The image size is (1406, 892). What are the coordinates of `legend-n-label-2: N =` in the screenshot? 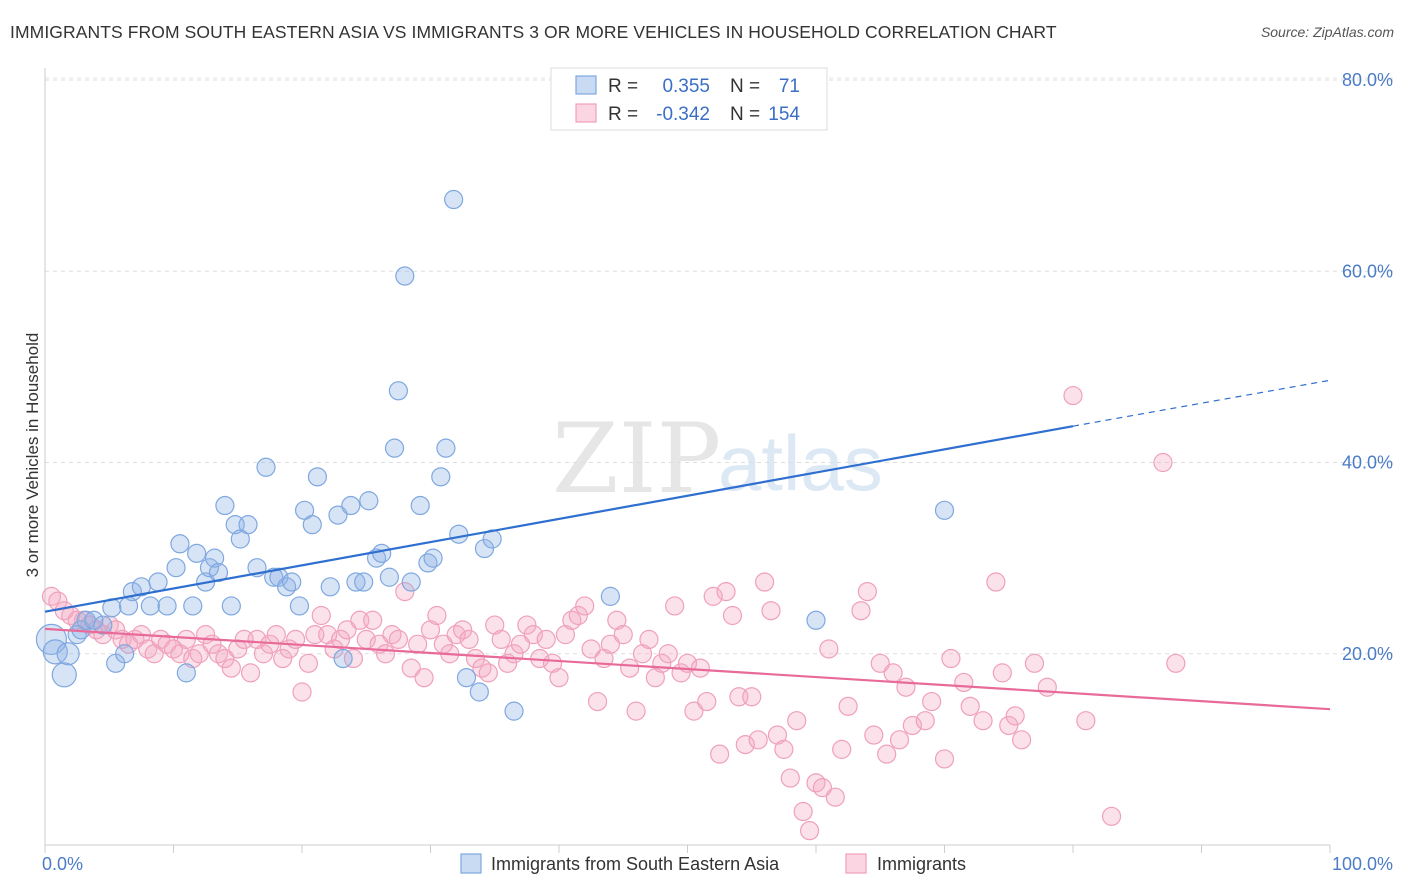 It's located at (745, 114).